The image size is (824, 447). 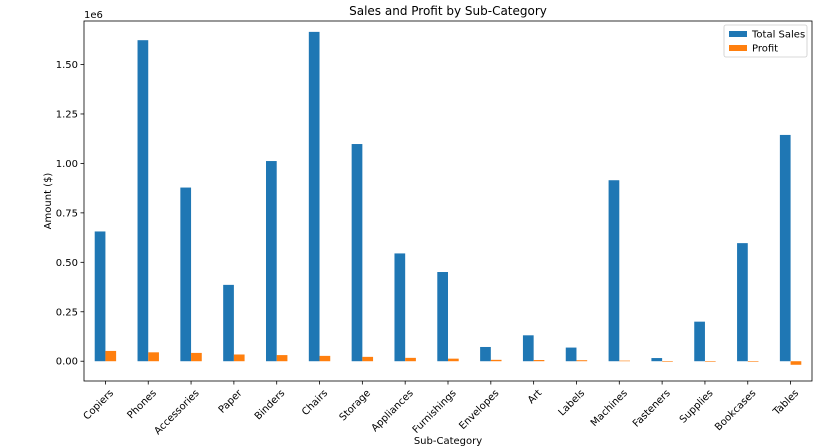 I want to click on legend-label-profit: Profit, so click(x=765, y=49).